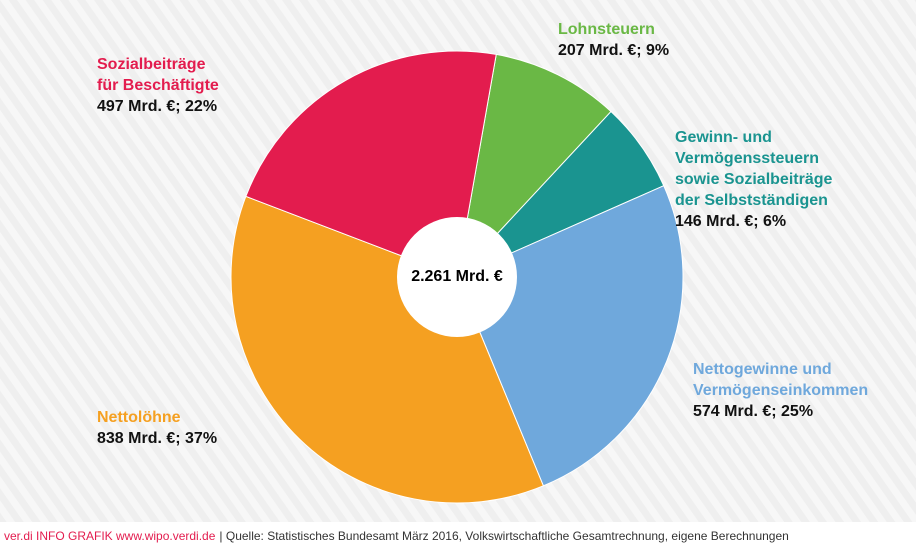  I want to click on donut-hole, so click(457, 277).